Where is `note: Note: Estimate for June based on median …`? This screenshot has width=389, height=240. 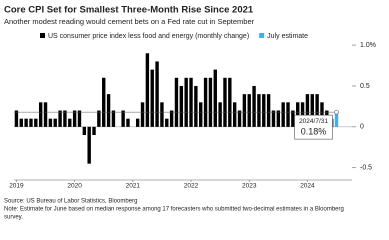
note: Note: Estimate for June based on median … is located at coordinates (174, 210).